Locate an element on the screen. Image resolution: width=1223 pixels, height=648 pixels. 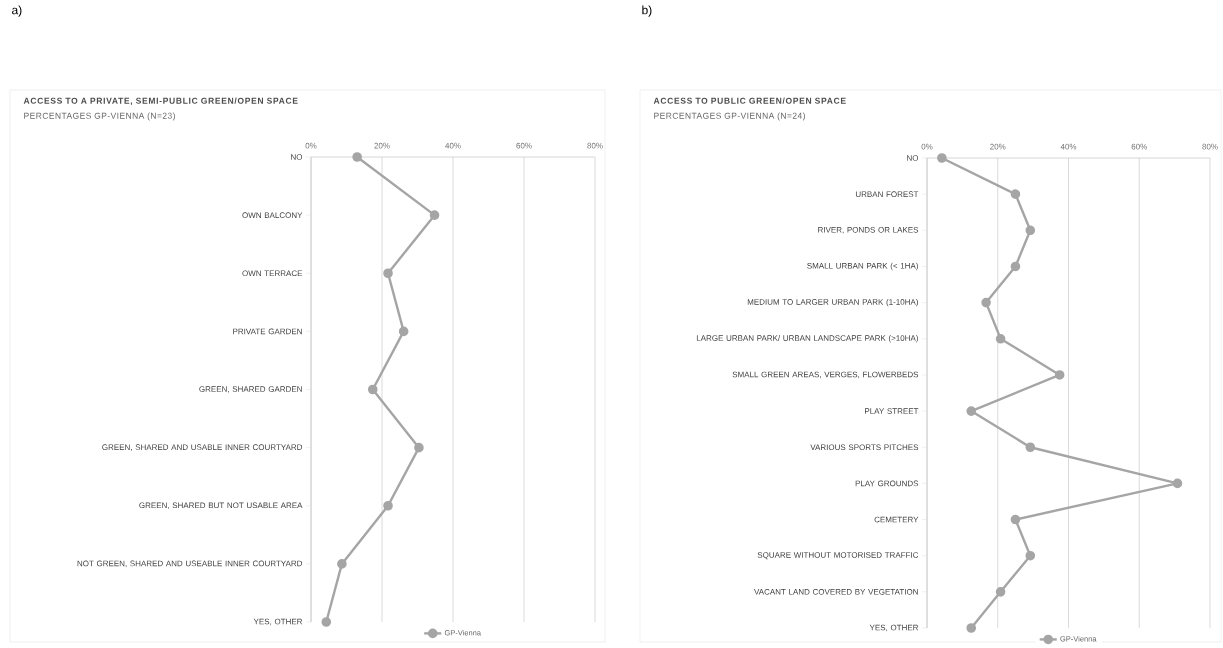
y-tick-label: RIVER, PONDS OR LAKES is located at coordinates (868, 230).